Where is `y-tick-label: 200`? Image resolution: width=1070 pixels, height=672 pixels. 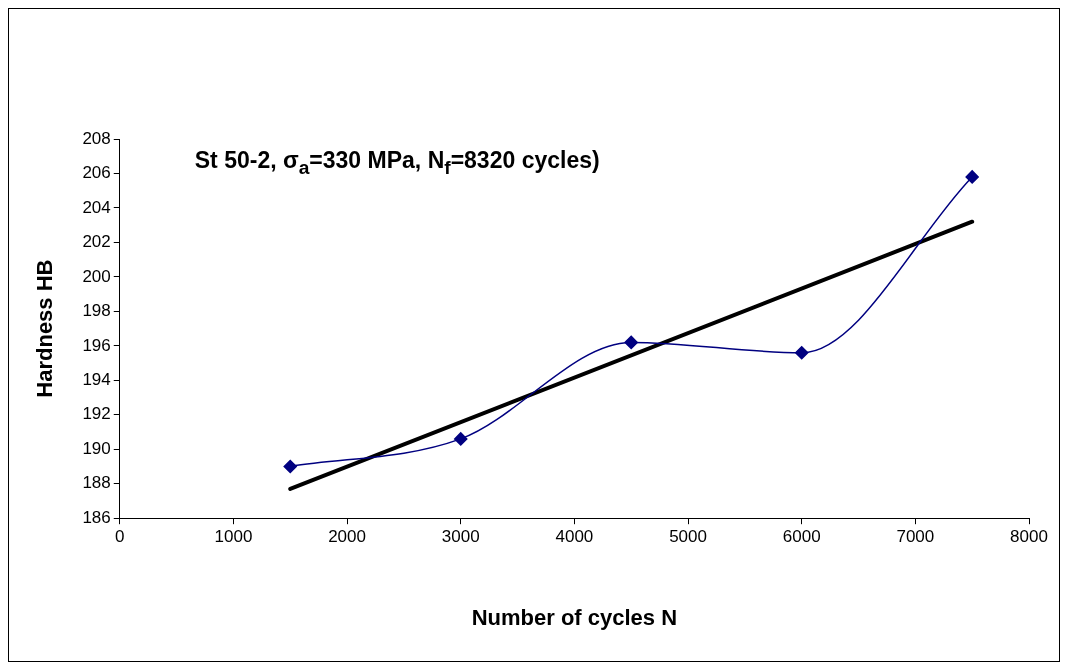 y-tick-label: 200 is located at coordinates (96, 276).